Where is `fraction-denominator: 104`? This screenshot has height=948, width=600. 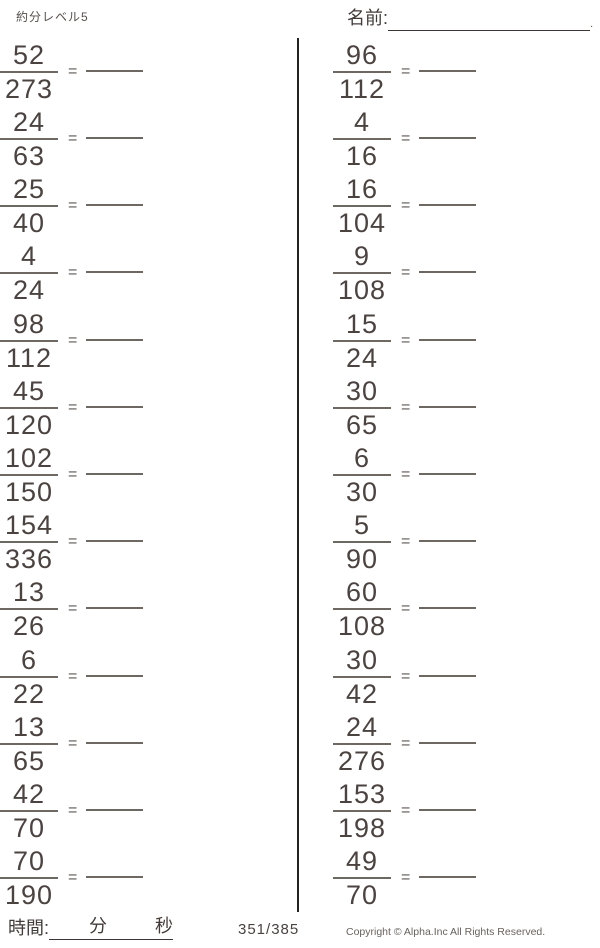
fraction-denominator: 104 is located at coordinates (362, 223).